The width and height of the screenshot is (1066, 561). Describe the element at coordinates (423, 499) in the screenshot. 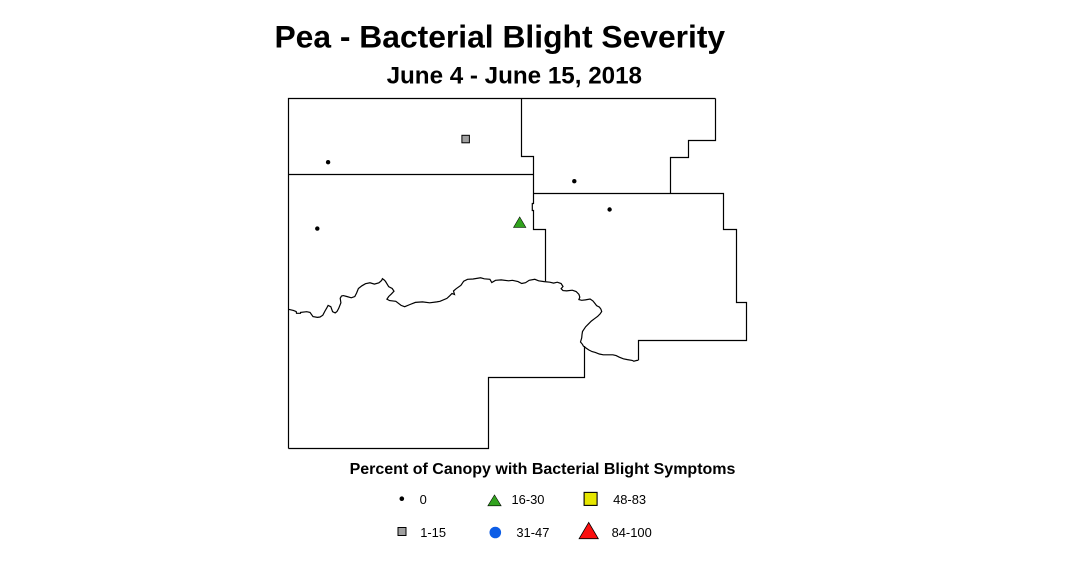

I see `svg-text: 0` at that location.